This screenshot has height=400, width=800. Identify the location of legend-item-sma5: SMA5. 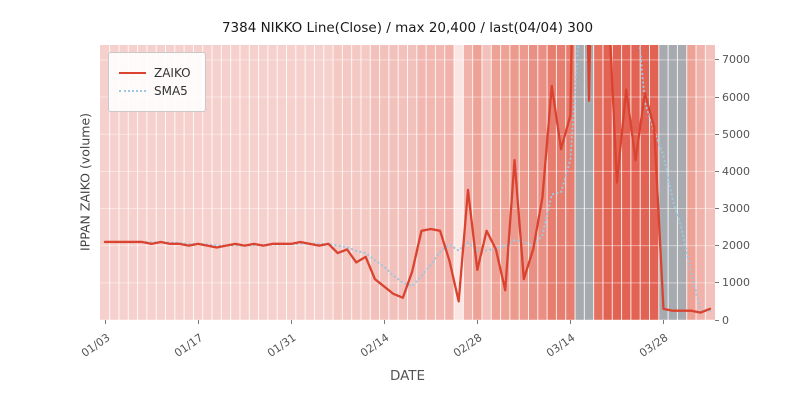
(155, 91).